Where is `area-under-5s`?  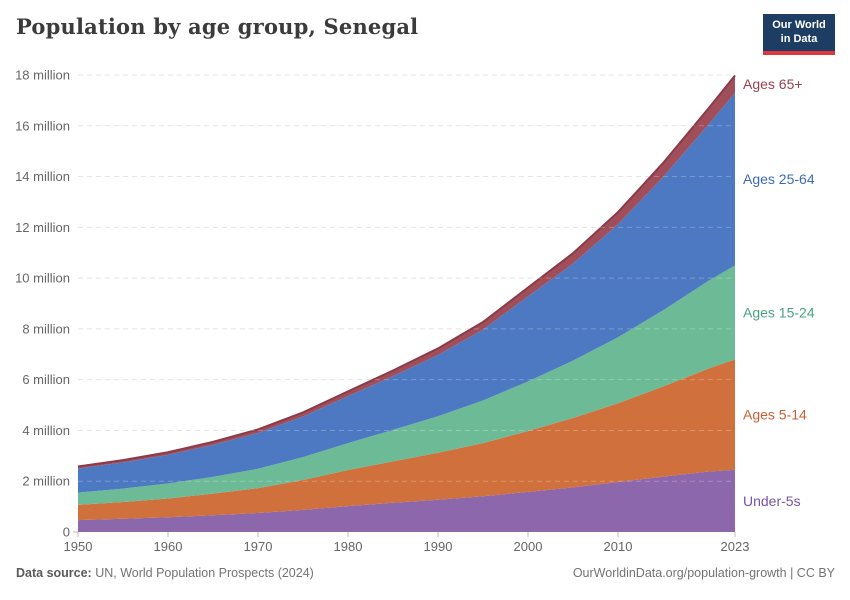 area-under-5s is located at coordinates (406, 500).